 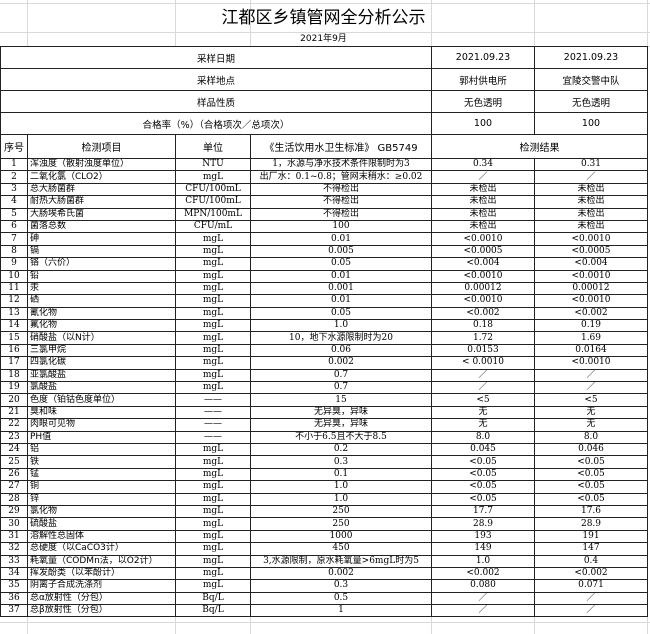 What do you see at coordinates (341, 164) in the screenshot?
I see `standard-limit: 1，水源与净水技术条件限制时为3` at bounding box center [341, 164].